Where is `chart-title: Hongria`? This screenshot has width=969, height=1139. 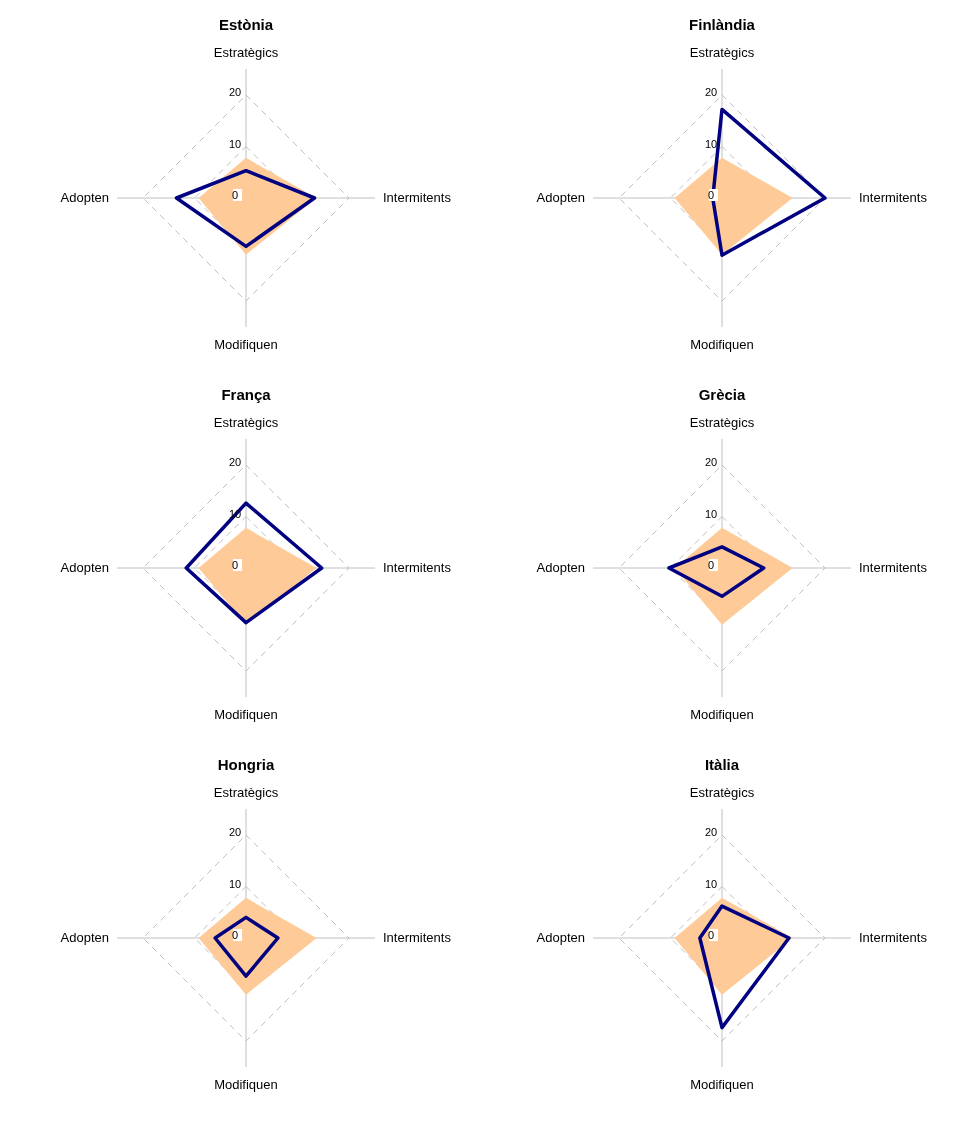 chart-title: Hongria is located at coordinates (246, 764).